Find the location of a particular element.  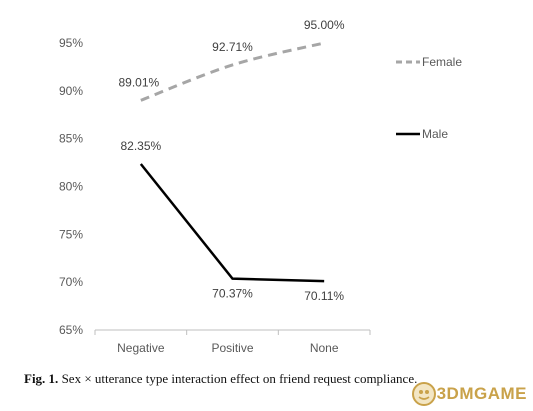

data-label-male: 82.35% is located at coordinates (140, 146).